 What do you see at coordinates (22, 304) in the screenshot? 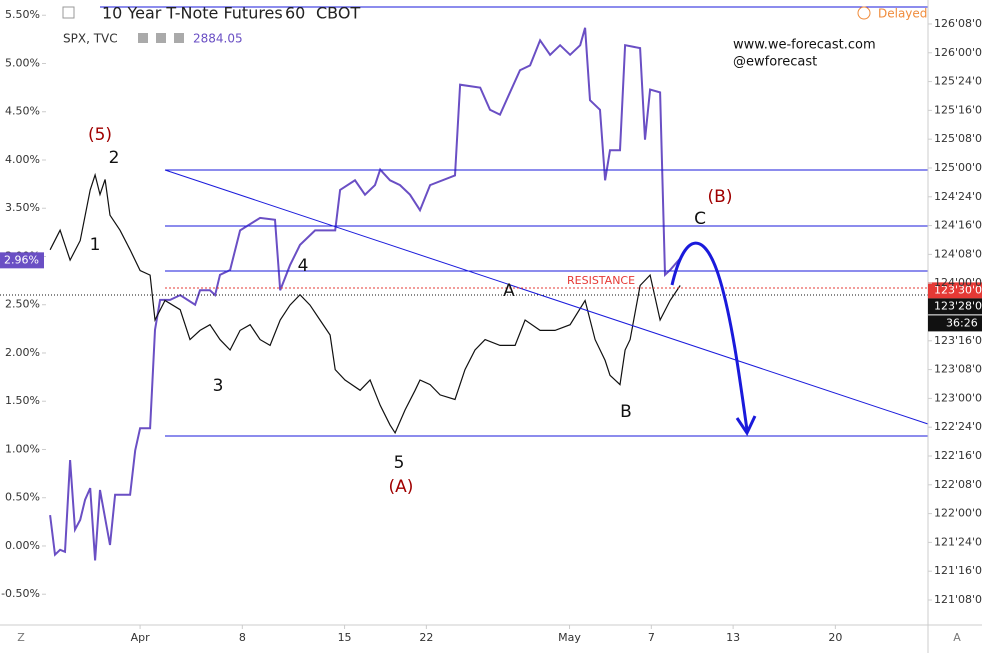
I see `y-tick-label: 2.50%` at bounding box center [22, 304].